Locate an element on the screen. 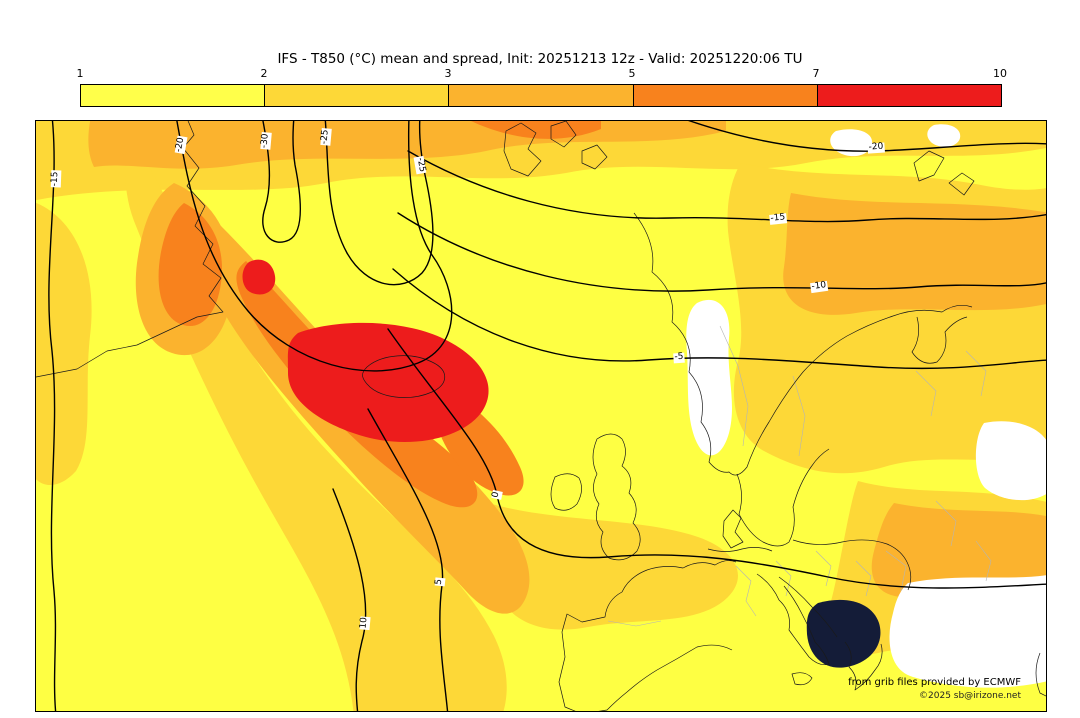 The width and height of the screenshot is (1080, 718). contour-line--15 is located at coordinates (726, 186).